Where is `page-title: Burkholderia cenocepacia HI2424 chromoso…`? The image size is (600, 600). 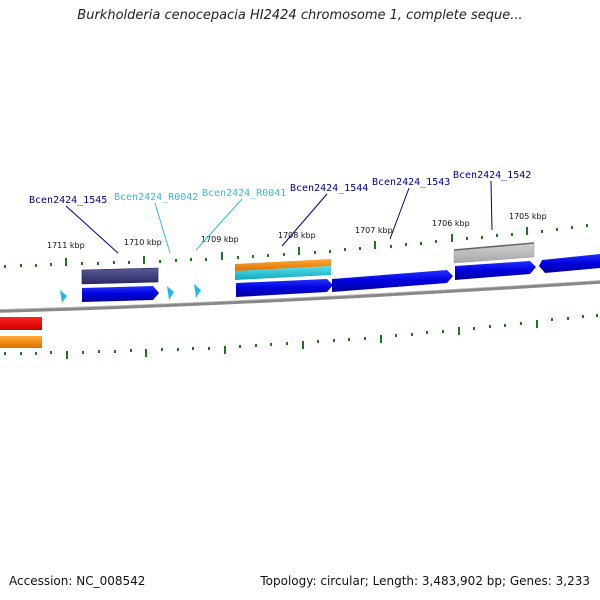
page-title: Burkholderia cenocepacia HI2424 chromoso… is located at coordinates (300, 15).